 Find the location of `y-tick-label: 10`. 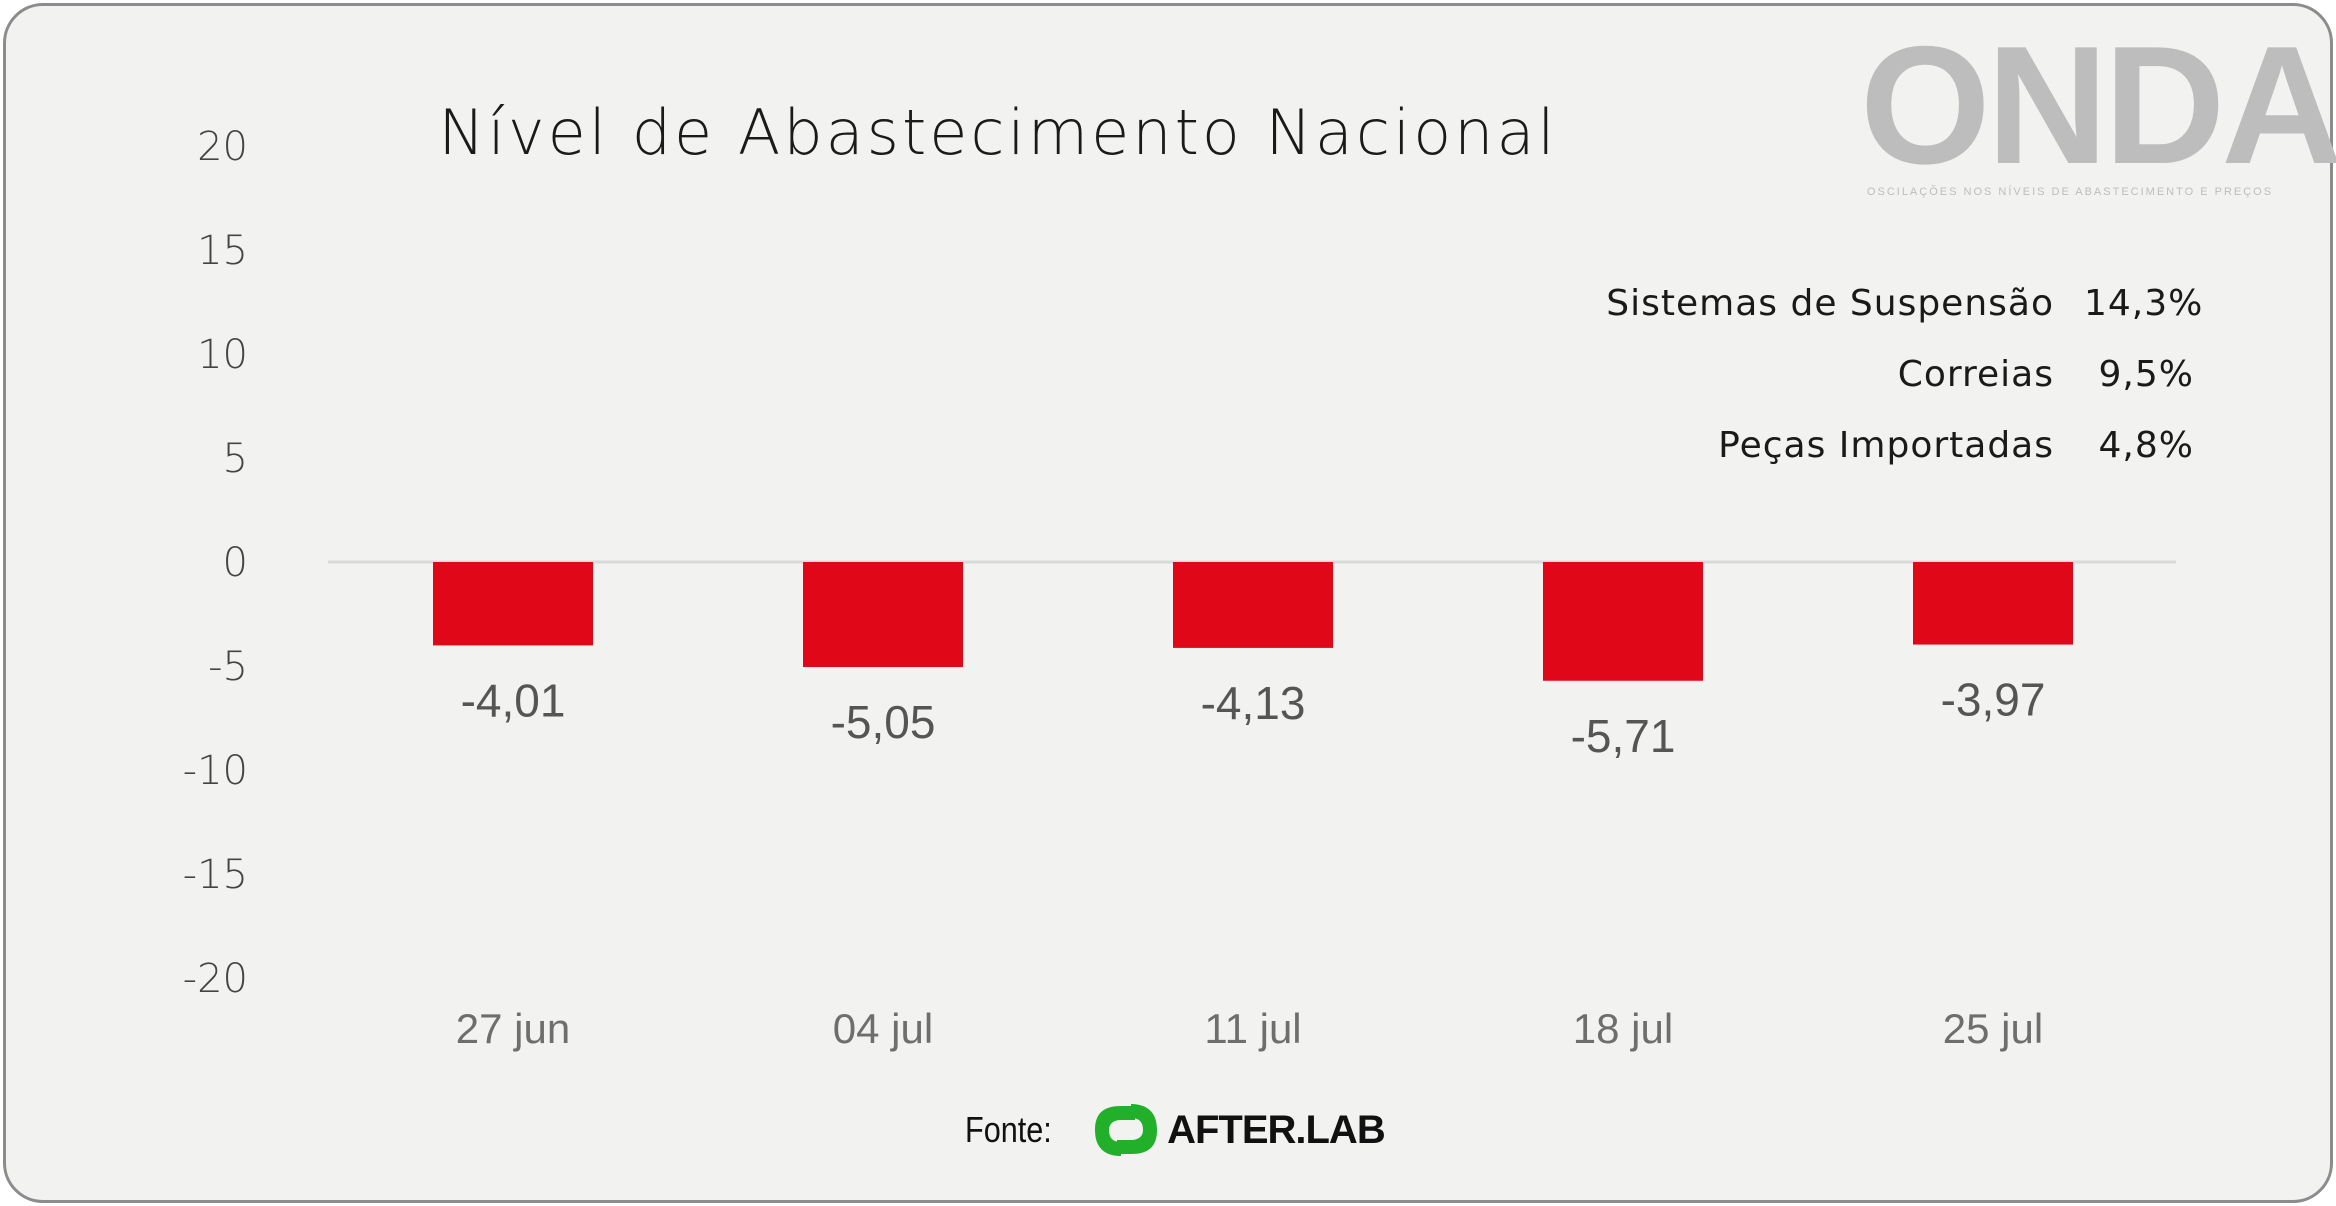

y-tick-label: 10 is located at coordinates (222, 355).